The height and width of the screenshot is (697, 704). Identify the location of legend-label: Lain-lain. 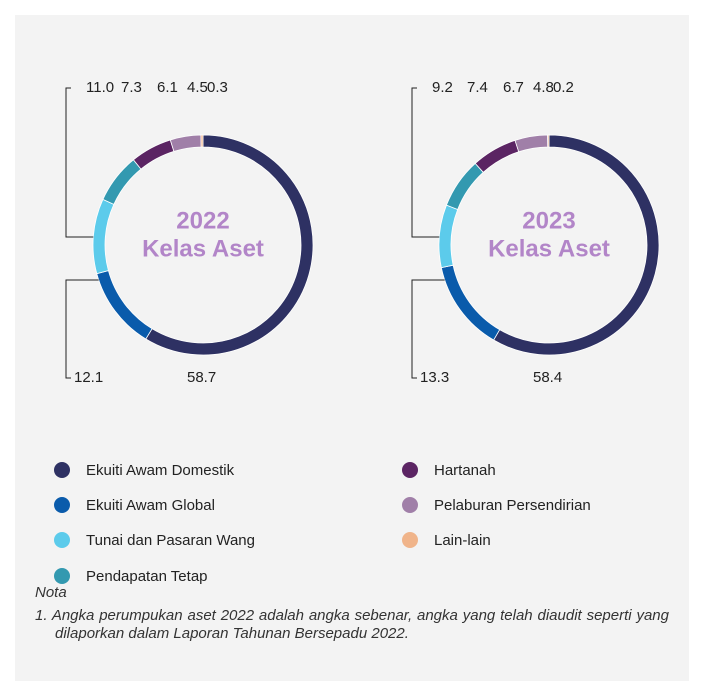
(462, 540).